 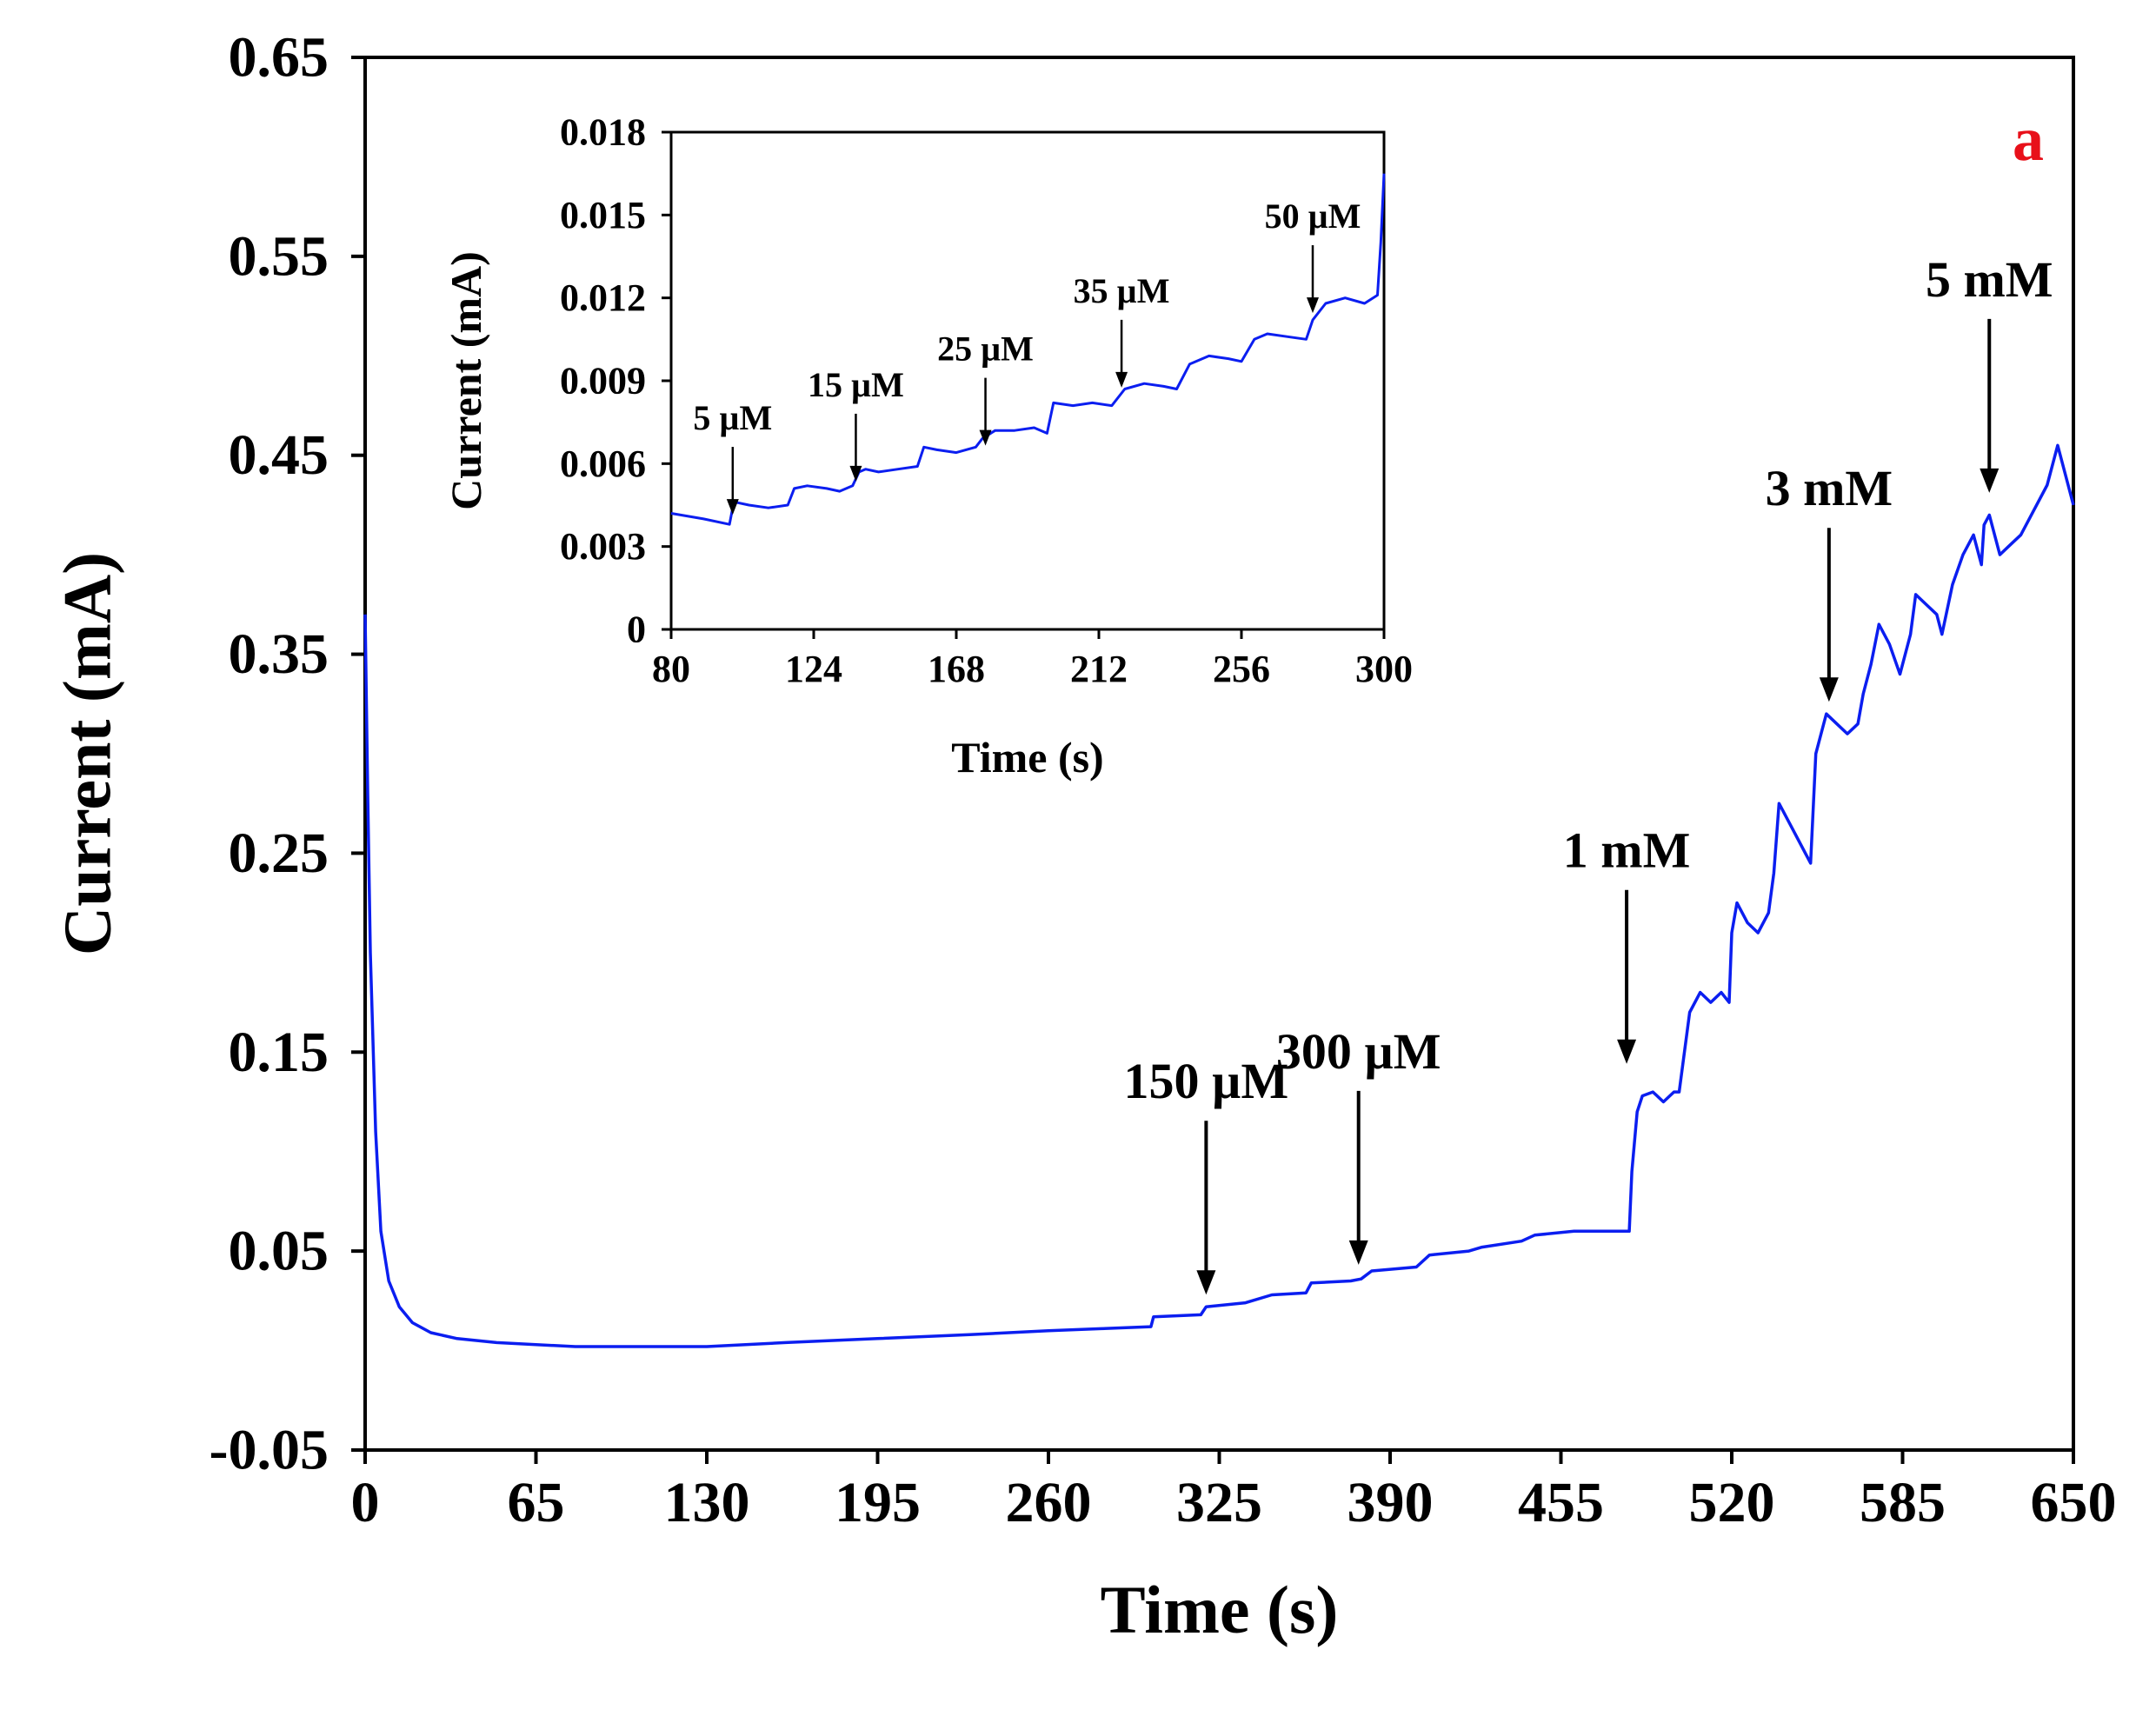 What do you see at coordinates (986, 349) in the screenshot?
I see `inset-annotation-label: 25 µM` at bounding box center [986, 349].